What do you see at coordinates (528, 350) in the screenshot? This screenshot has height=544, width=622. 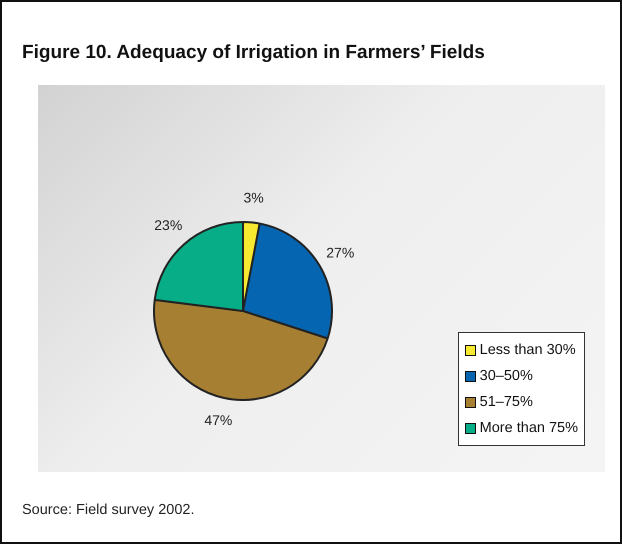 I see `legend-label: Less than 30%` at bounding box center [528, 350].